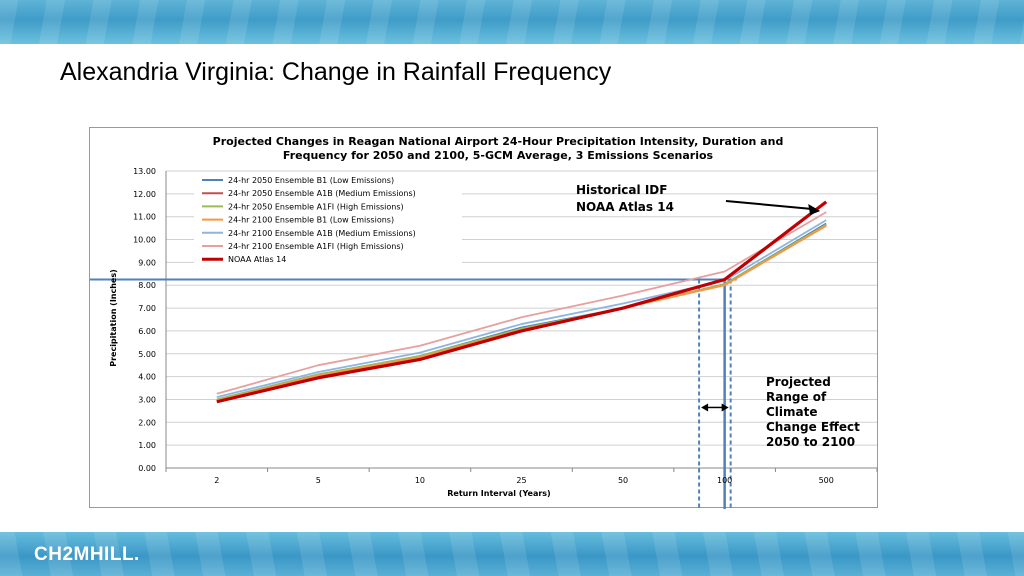 This screenshot has width=1024, height=576. I want to click on y-tick-label-13.00: 13.00, so click(144, 171).